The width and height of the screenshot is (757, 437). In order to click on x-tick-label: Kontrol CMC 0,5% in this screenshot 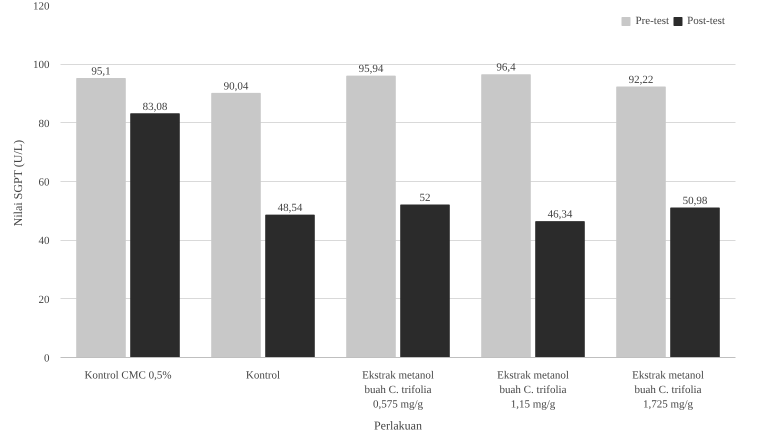, I will do `click(128, 376)`.